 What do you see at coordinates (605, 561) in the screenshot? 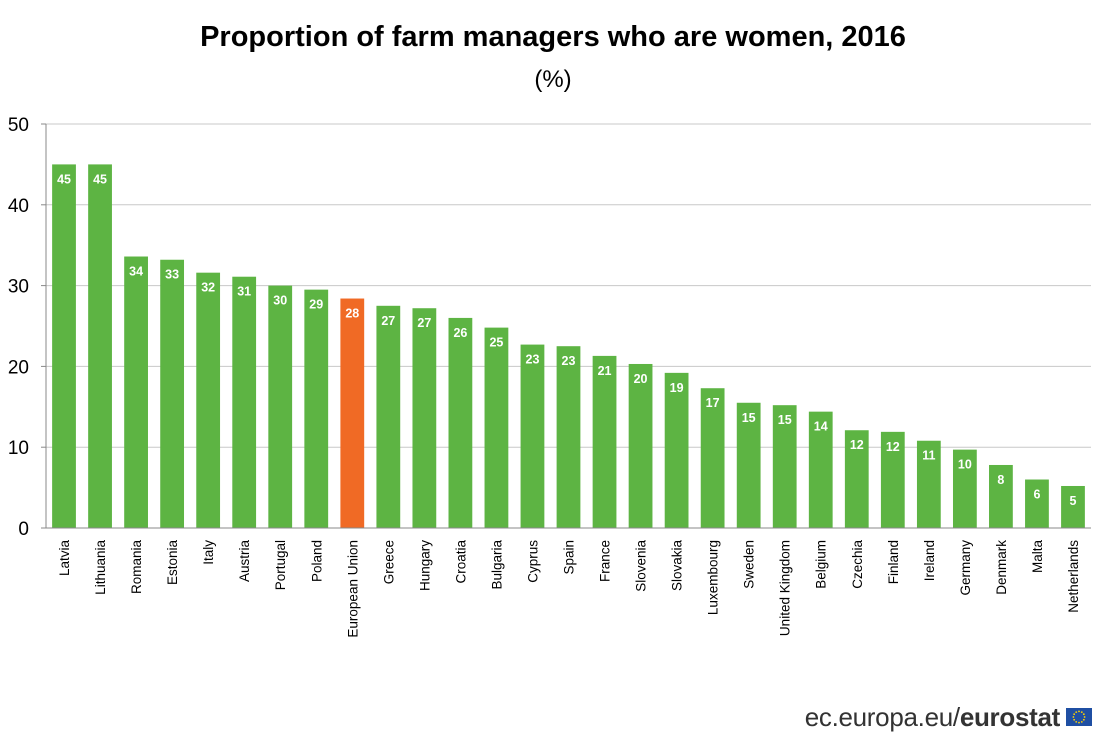
I see `x-tick-label: France` at bounding box center [605, 561].